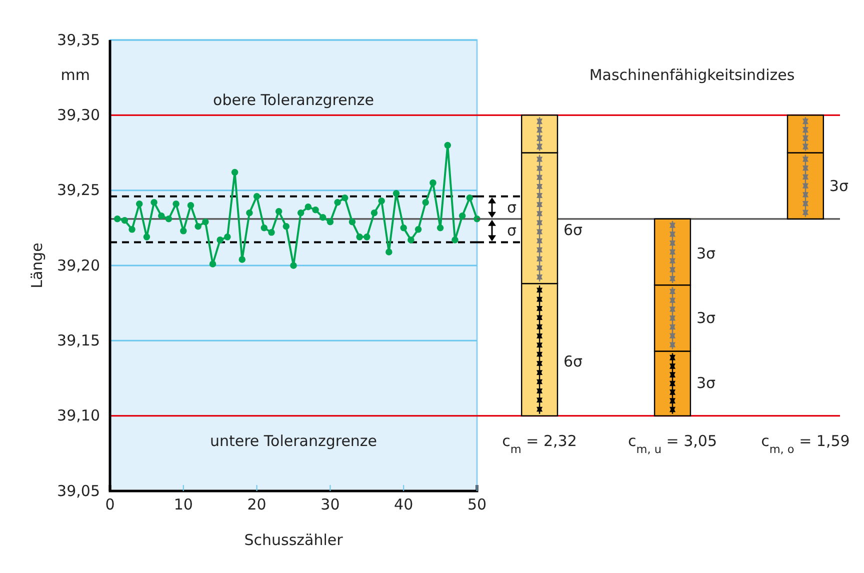 This screenshot has width=864, height=573. Describe the element at coordinates (293, 100) in the screenshot. I see `ref-line-label: obere Toleranzgrenze` at that location.